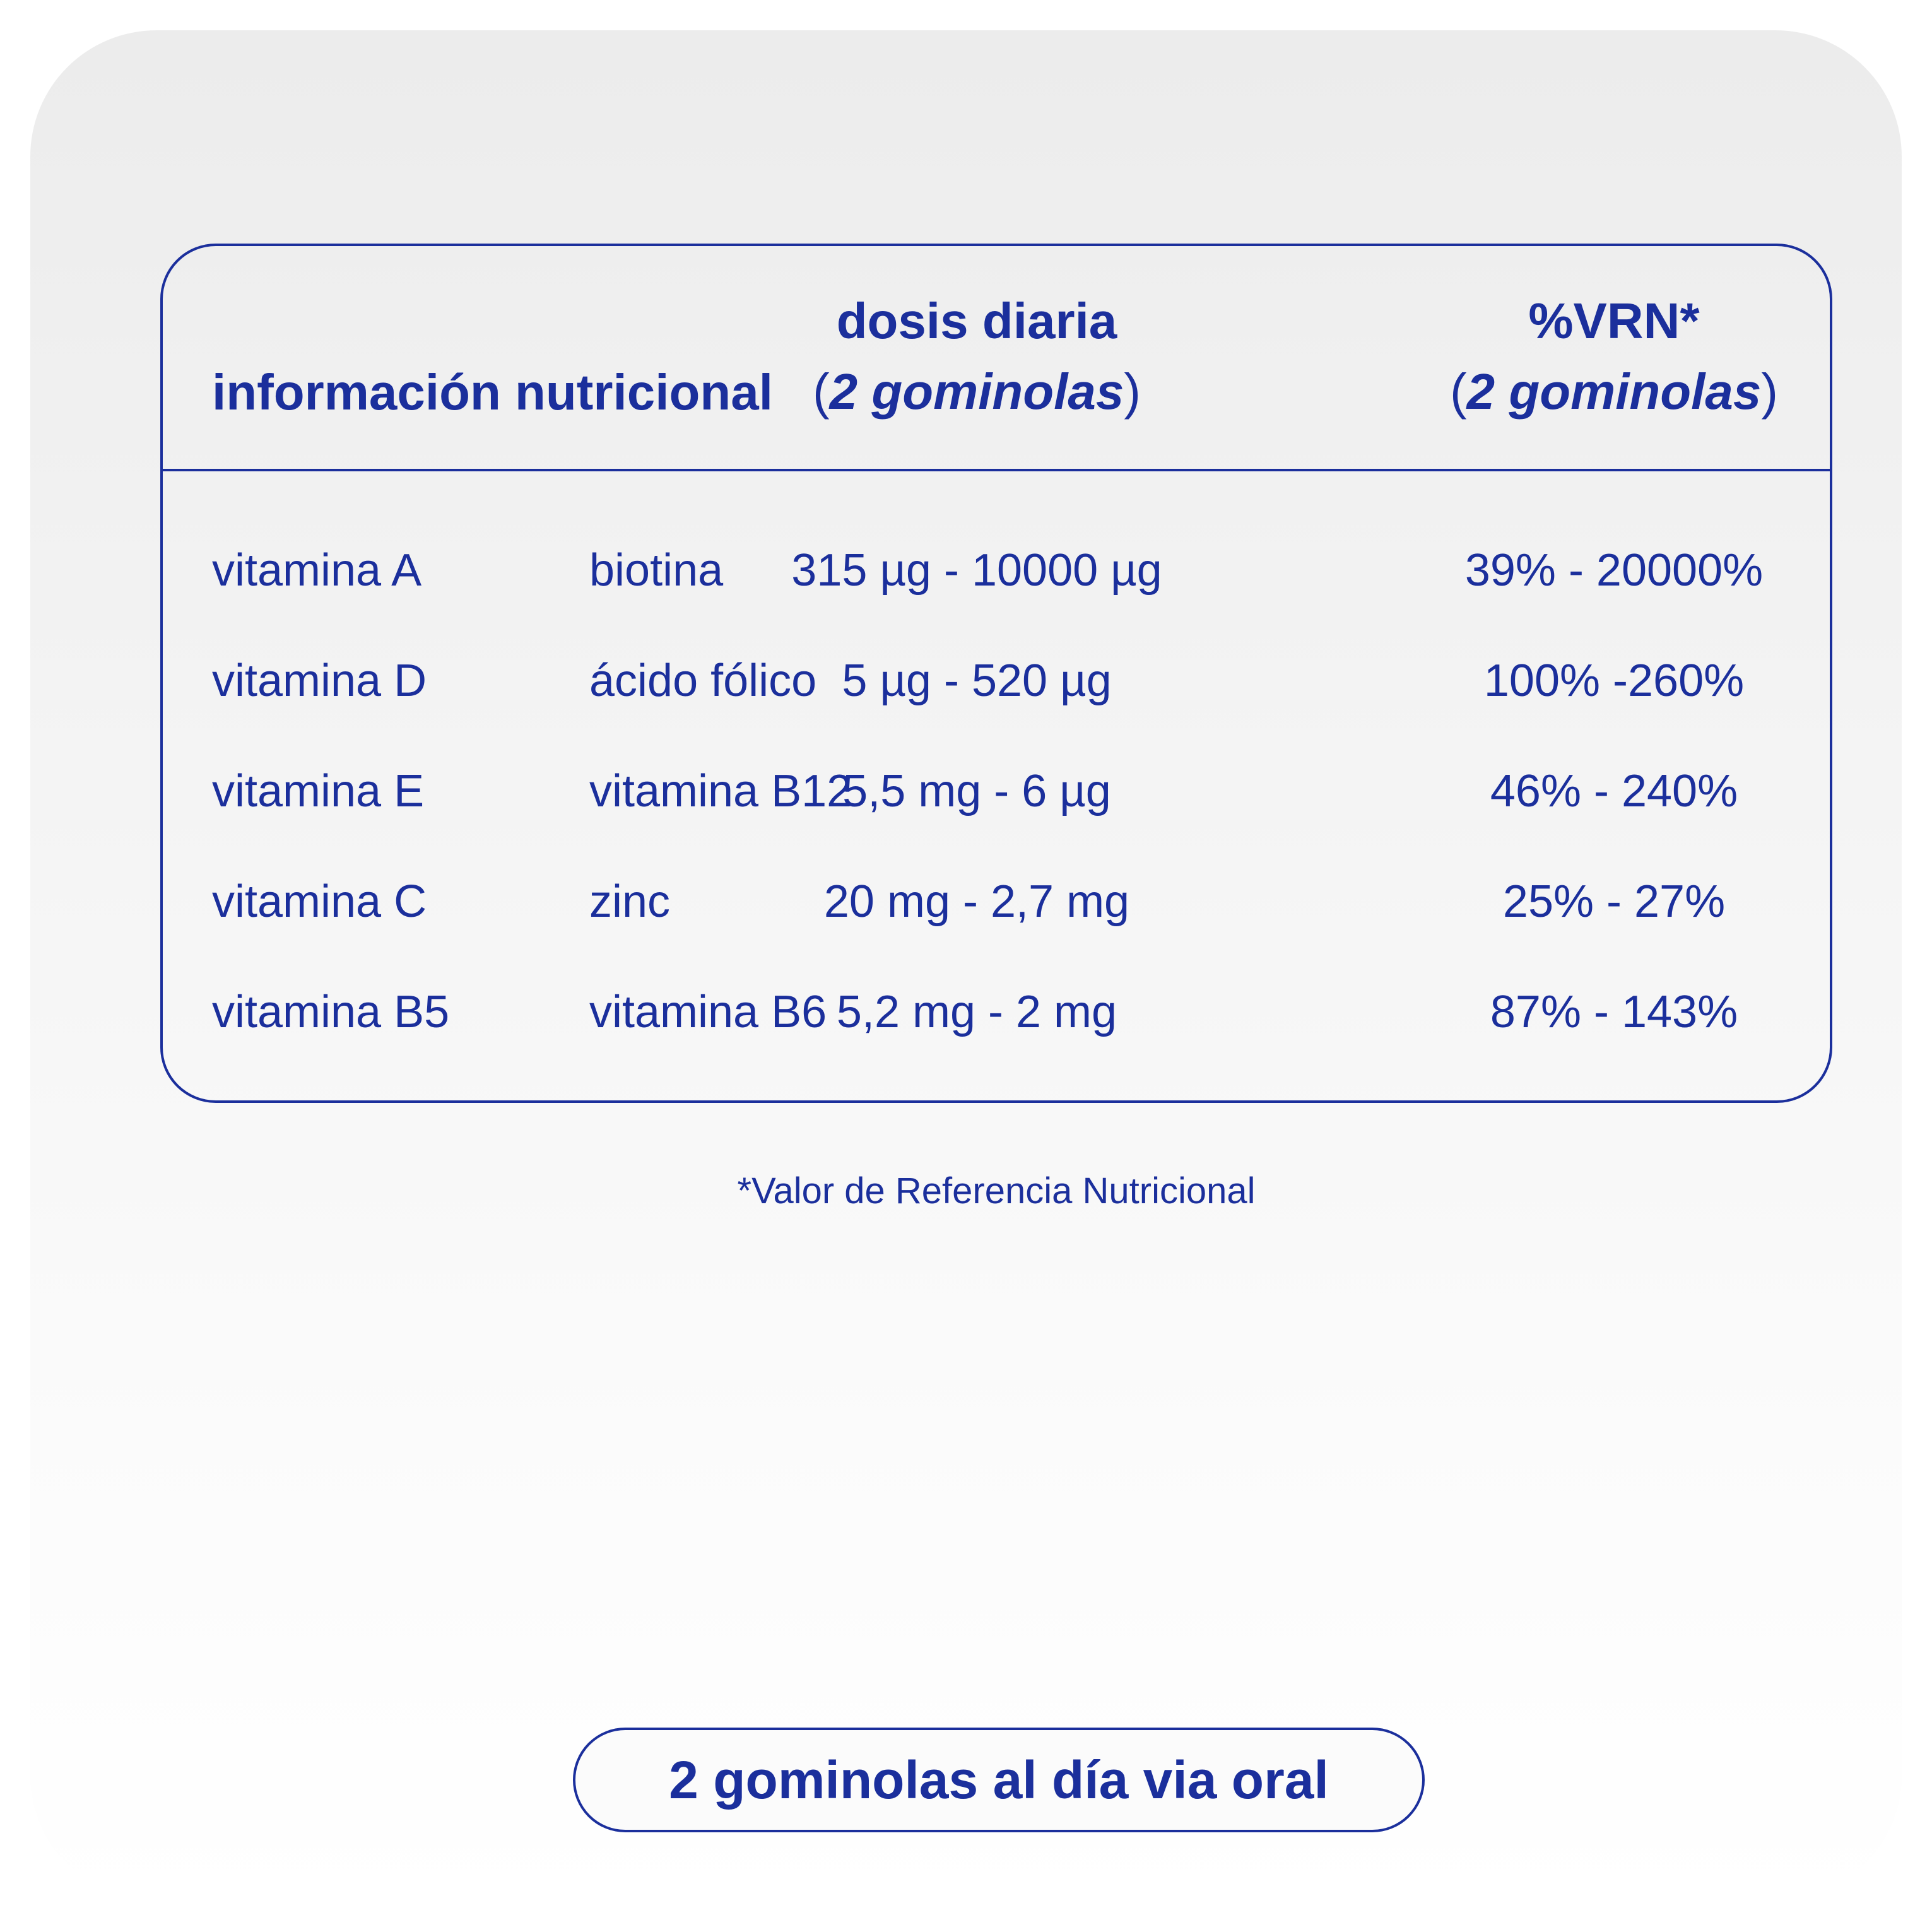  I want to click on nutrient-name: vitamina A, so click(317, 570).